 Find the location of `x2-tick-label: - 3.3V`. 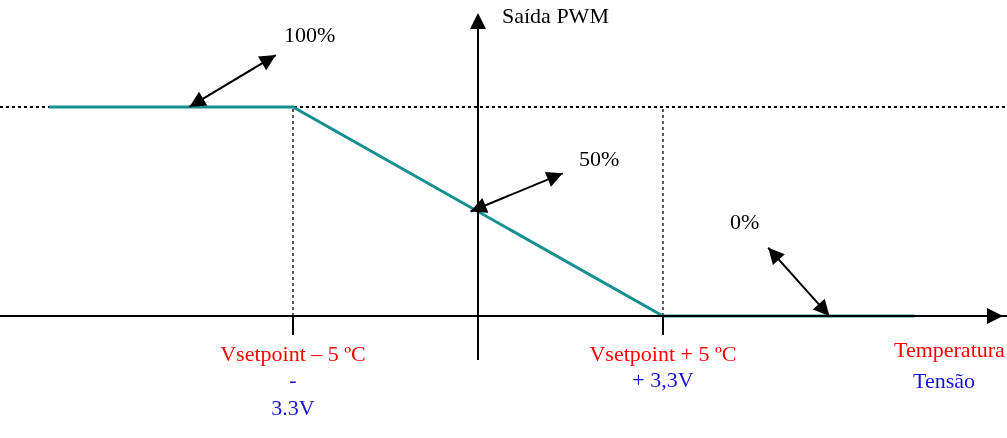

x2-tick-label: - 3.3V is located at coordinates (293, 393).